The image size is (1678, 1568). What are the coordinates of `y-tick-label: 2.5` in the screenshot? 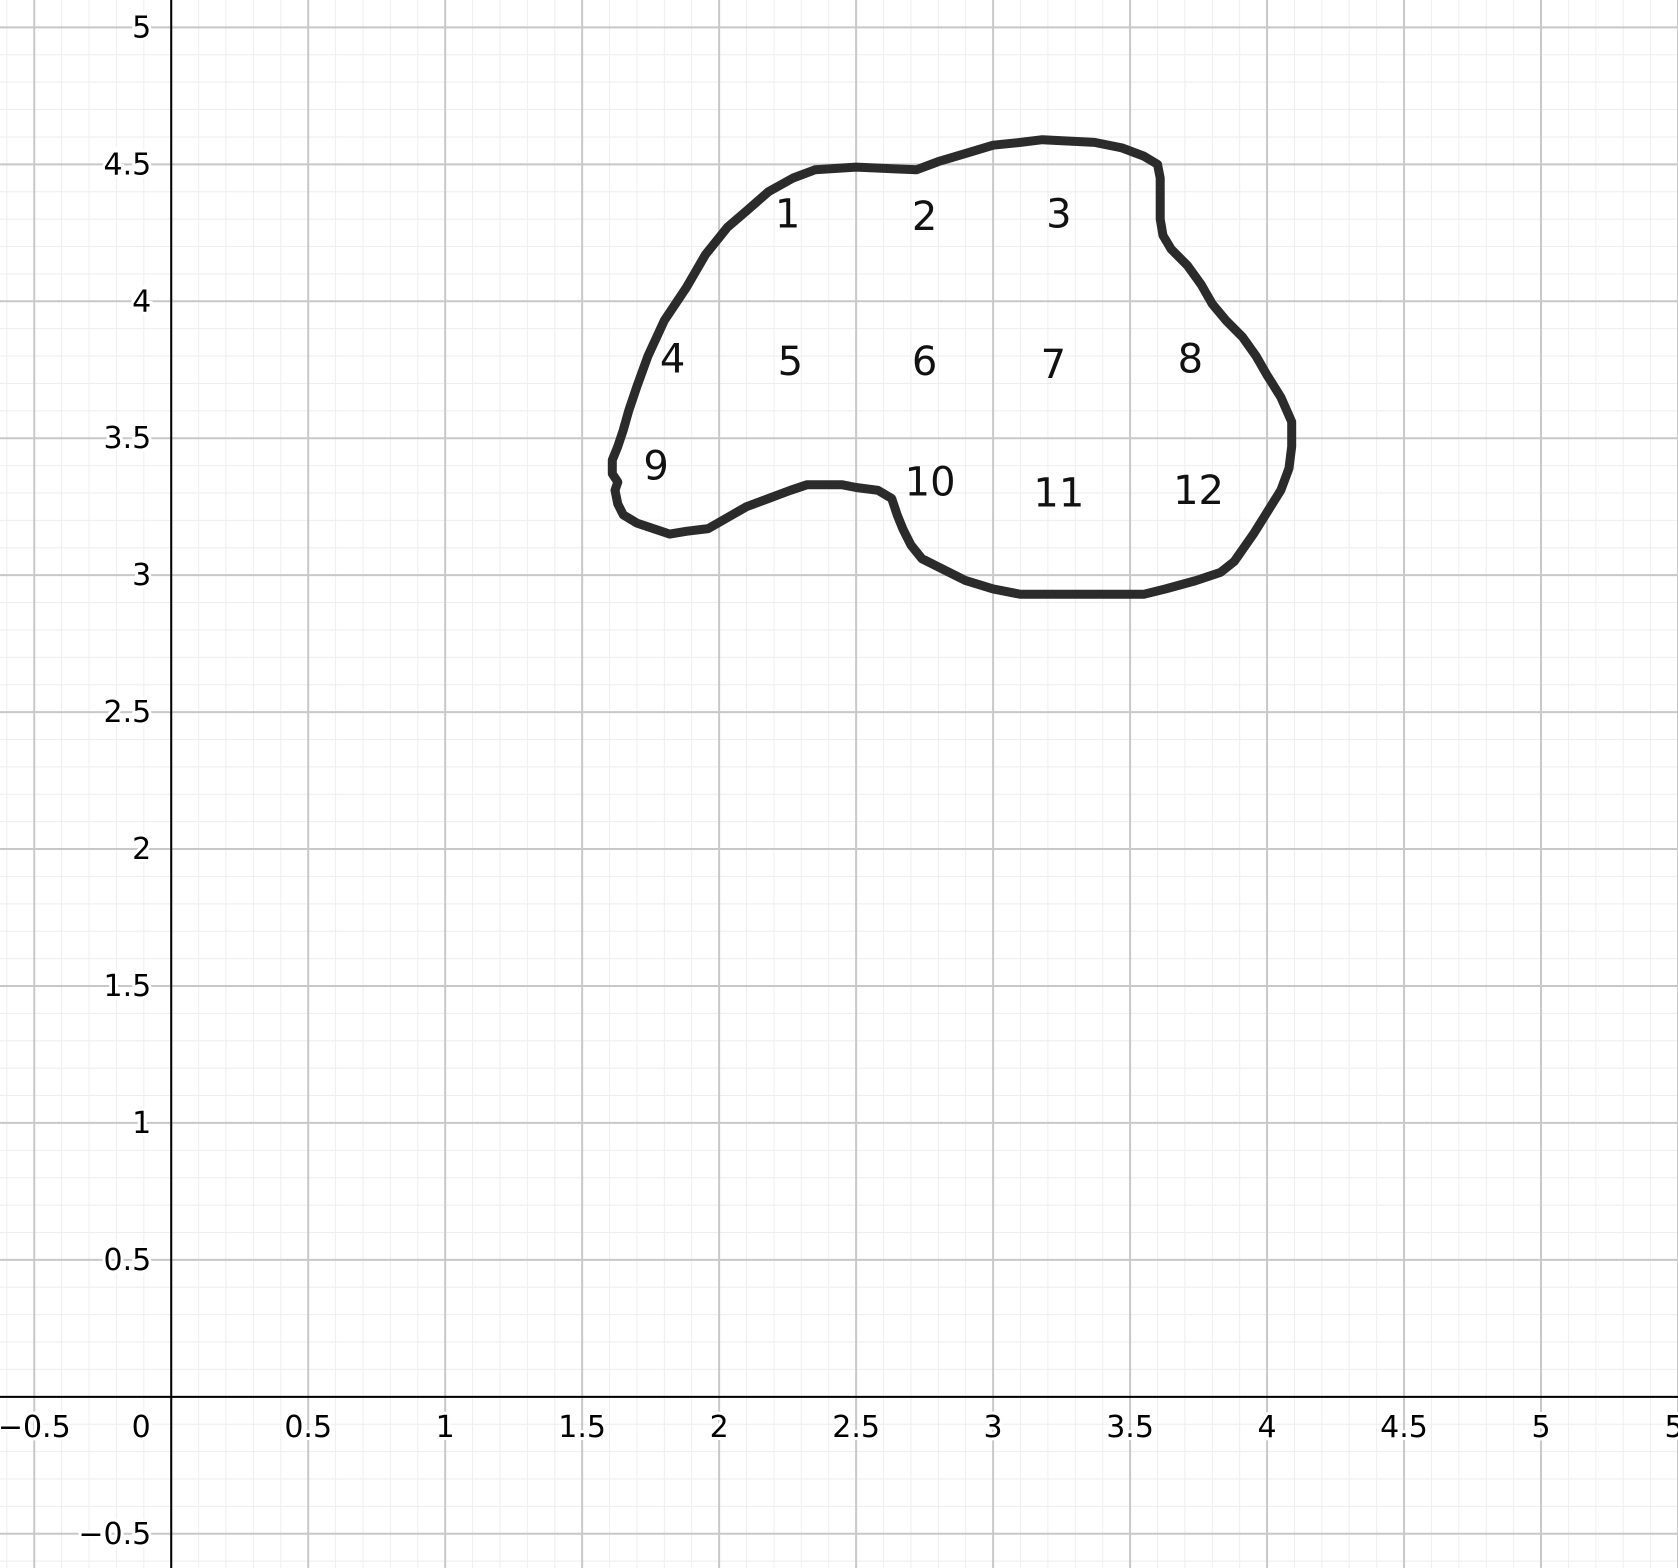 It's located at (128, 712).